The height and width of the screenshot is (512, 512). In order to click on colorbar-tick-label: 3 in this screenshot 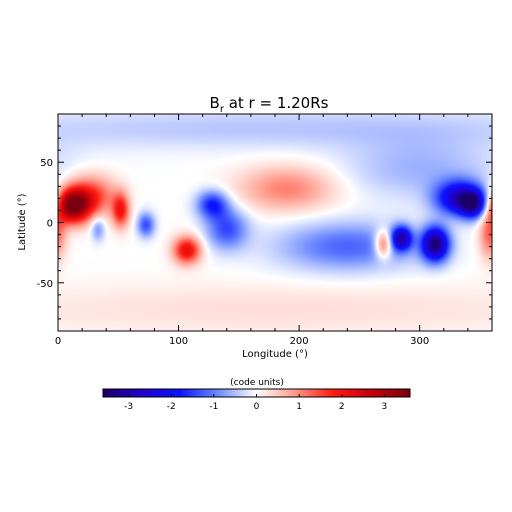, I will do `click(385, 407)`.